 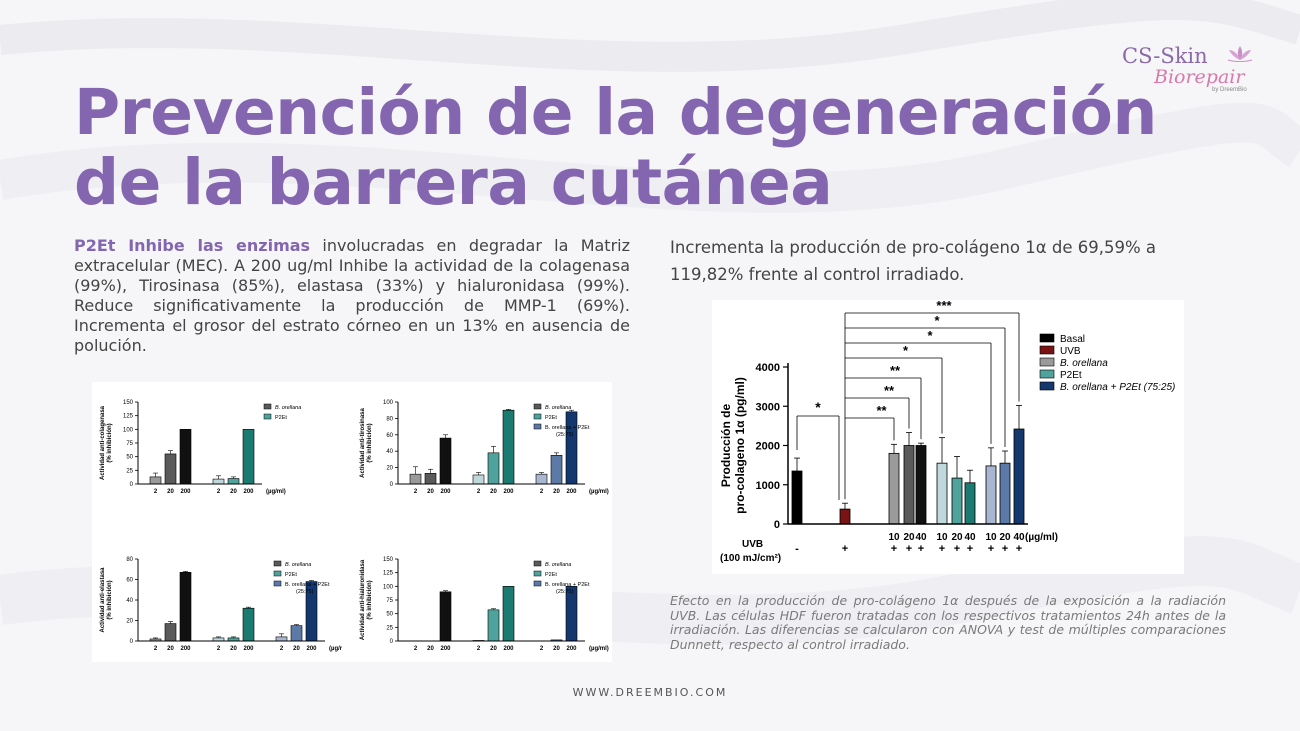 What do you see at coordinates (551, 418) in the screenshot?
I see `legend-label: P2Et` at bounding box center [551, 418].